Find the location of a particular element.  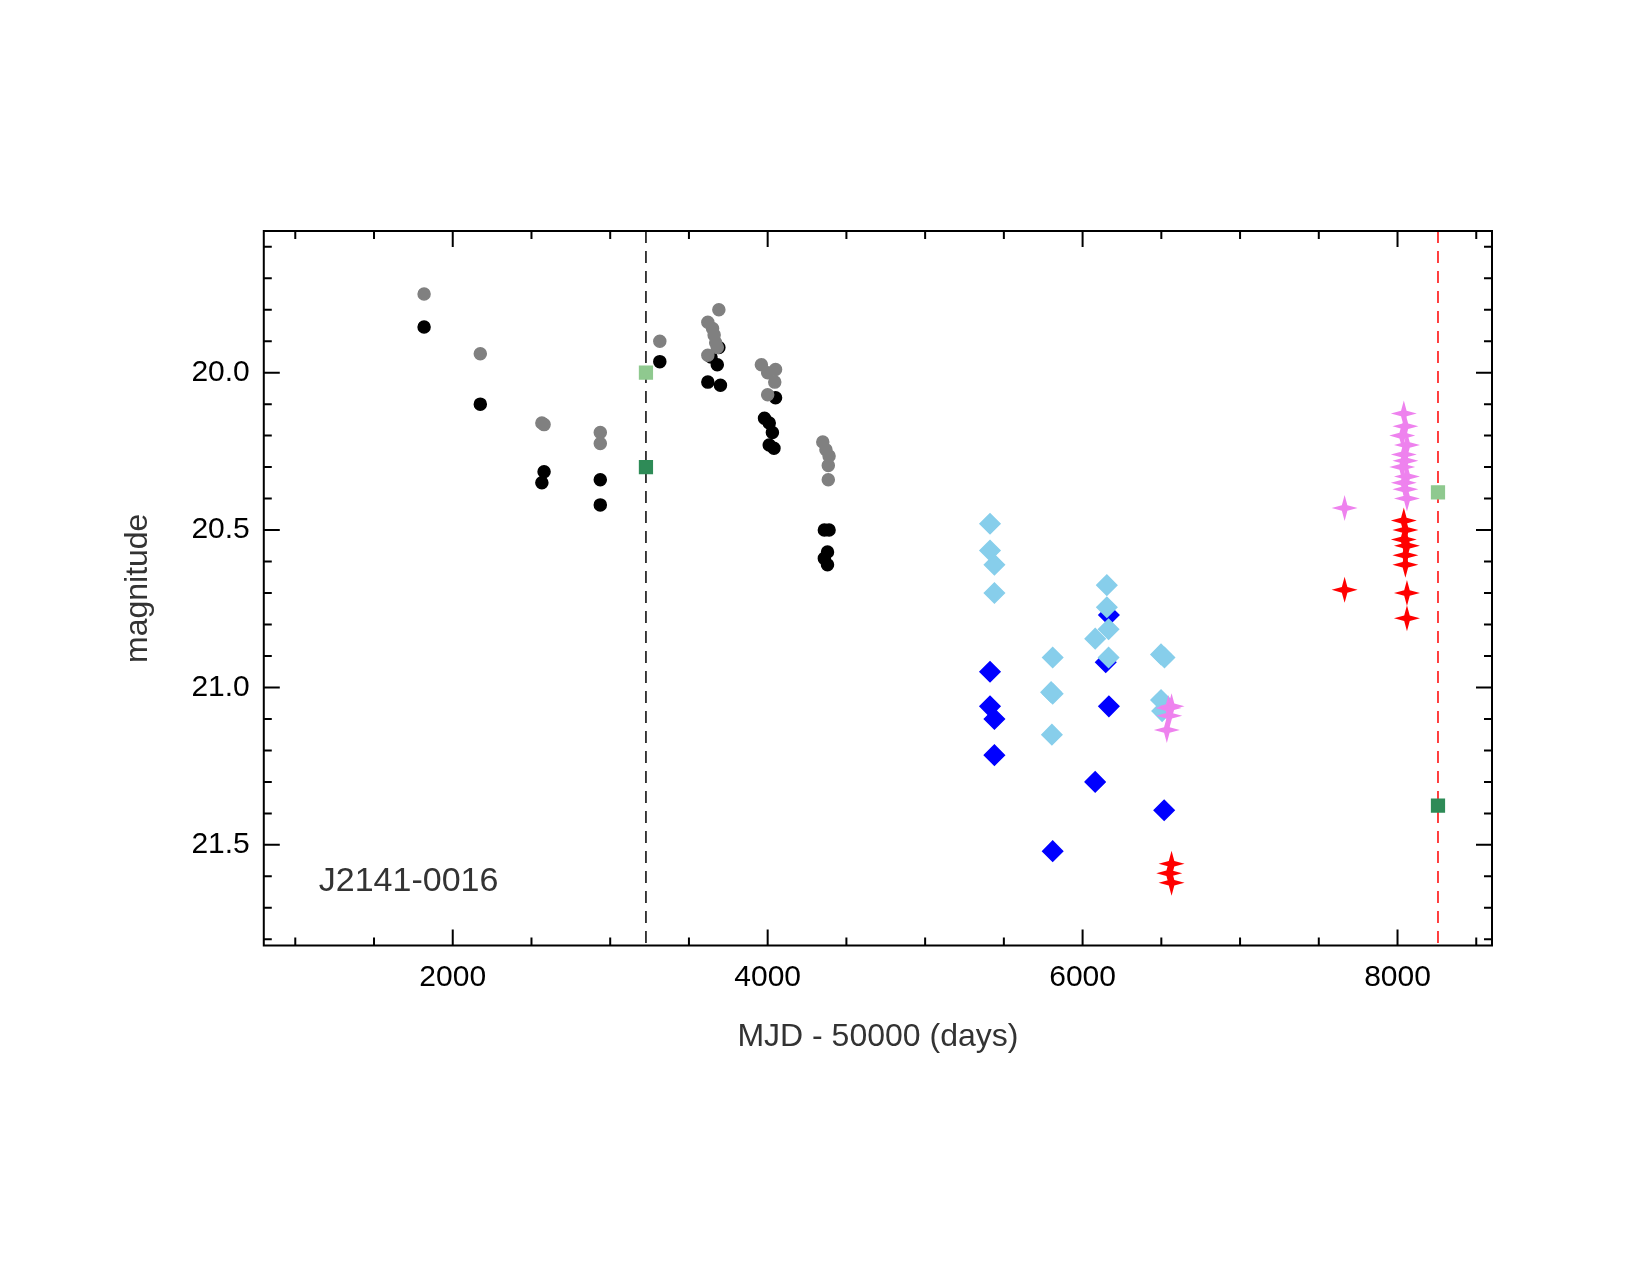

x-tick-label: 6000 is located at coordinates (1082, 975).